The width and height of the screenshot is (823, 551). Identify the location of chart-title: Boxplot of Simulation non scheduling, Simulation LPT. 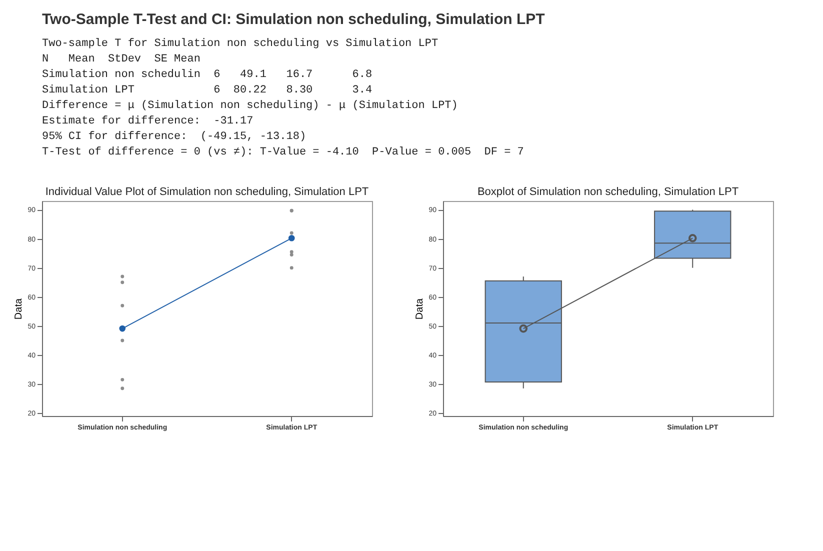
(608, 192).